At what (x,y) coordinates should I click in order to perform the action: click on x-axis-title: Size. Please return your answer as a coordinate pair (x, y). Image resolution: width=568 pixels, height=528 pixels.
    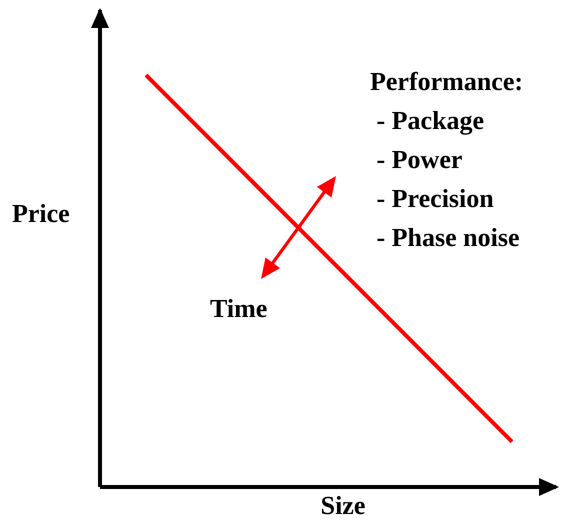
    Looking at the image, I should click on (343, 505).